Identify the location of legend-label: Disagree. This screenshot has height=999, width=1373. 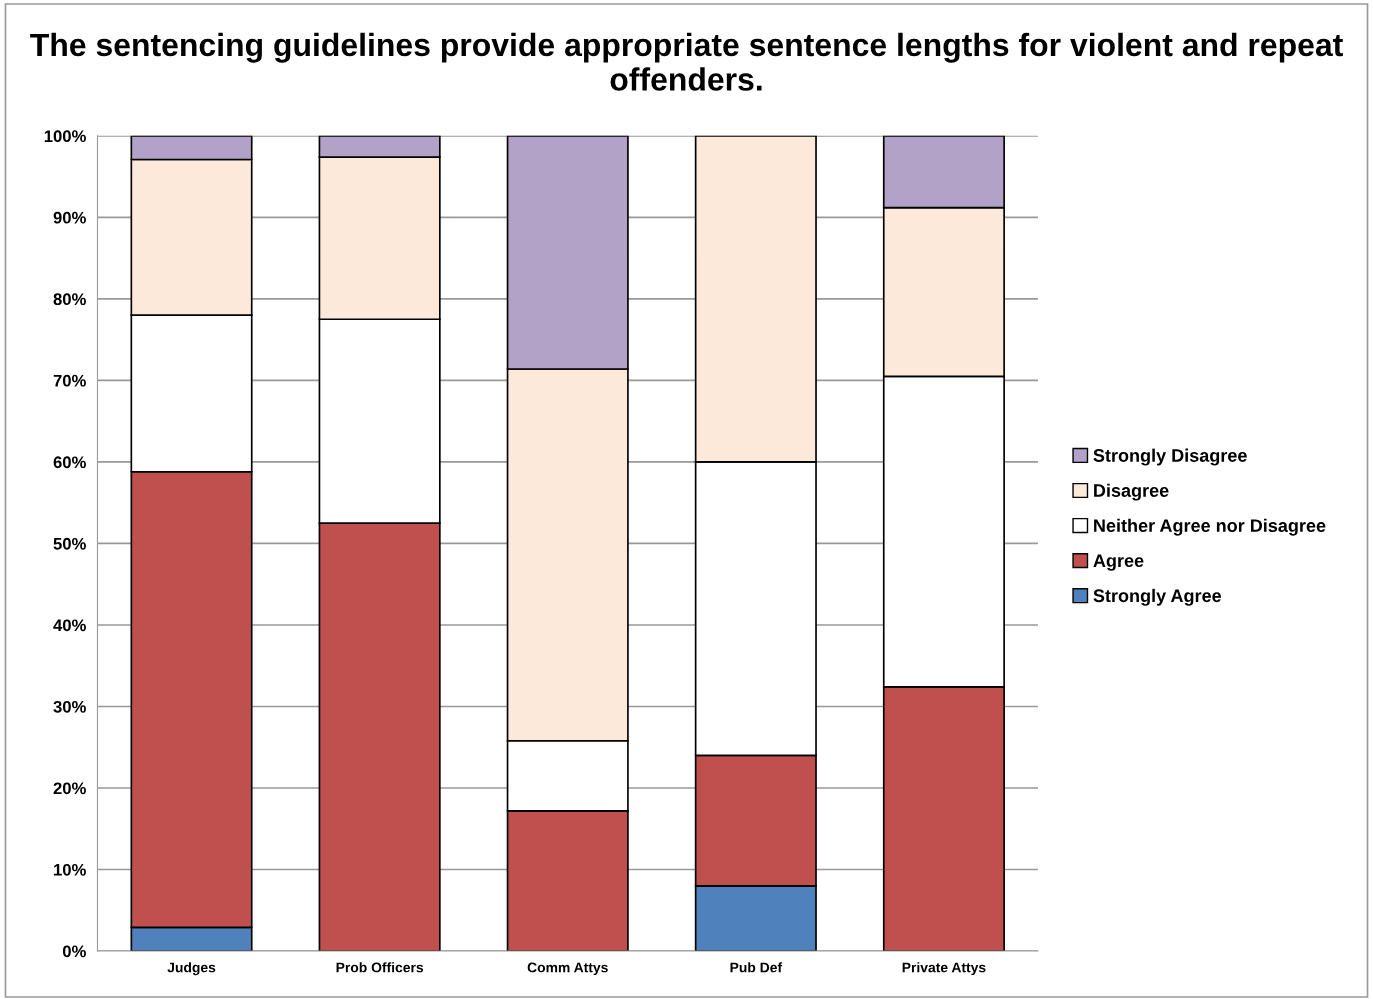
(1131, 492).